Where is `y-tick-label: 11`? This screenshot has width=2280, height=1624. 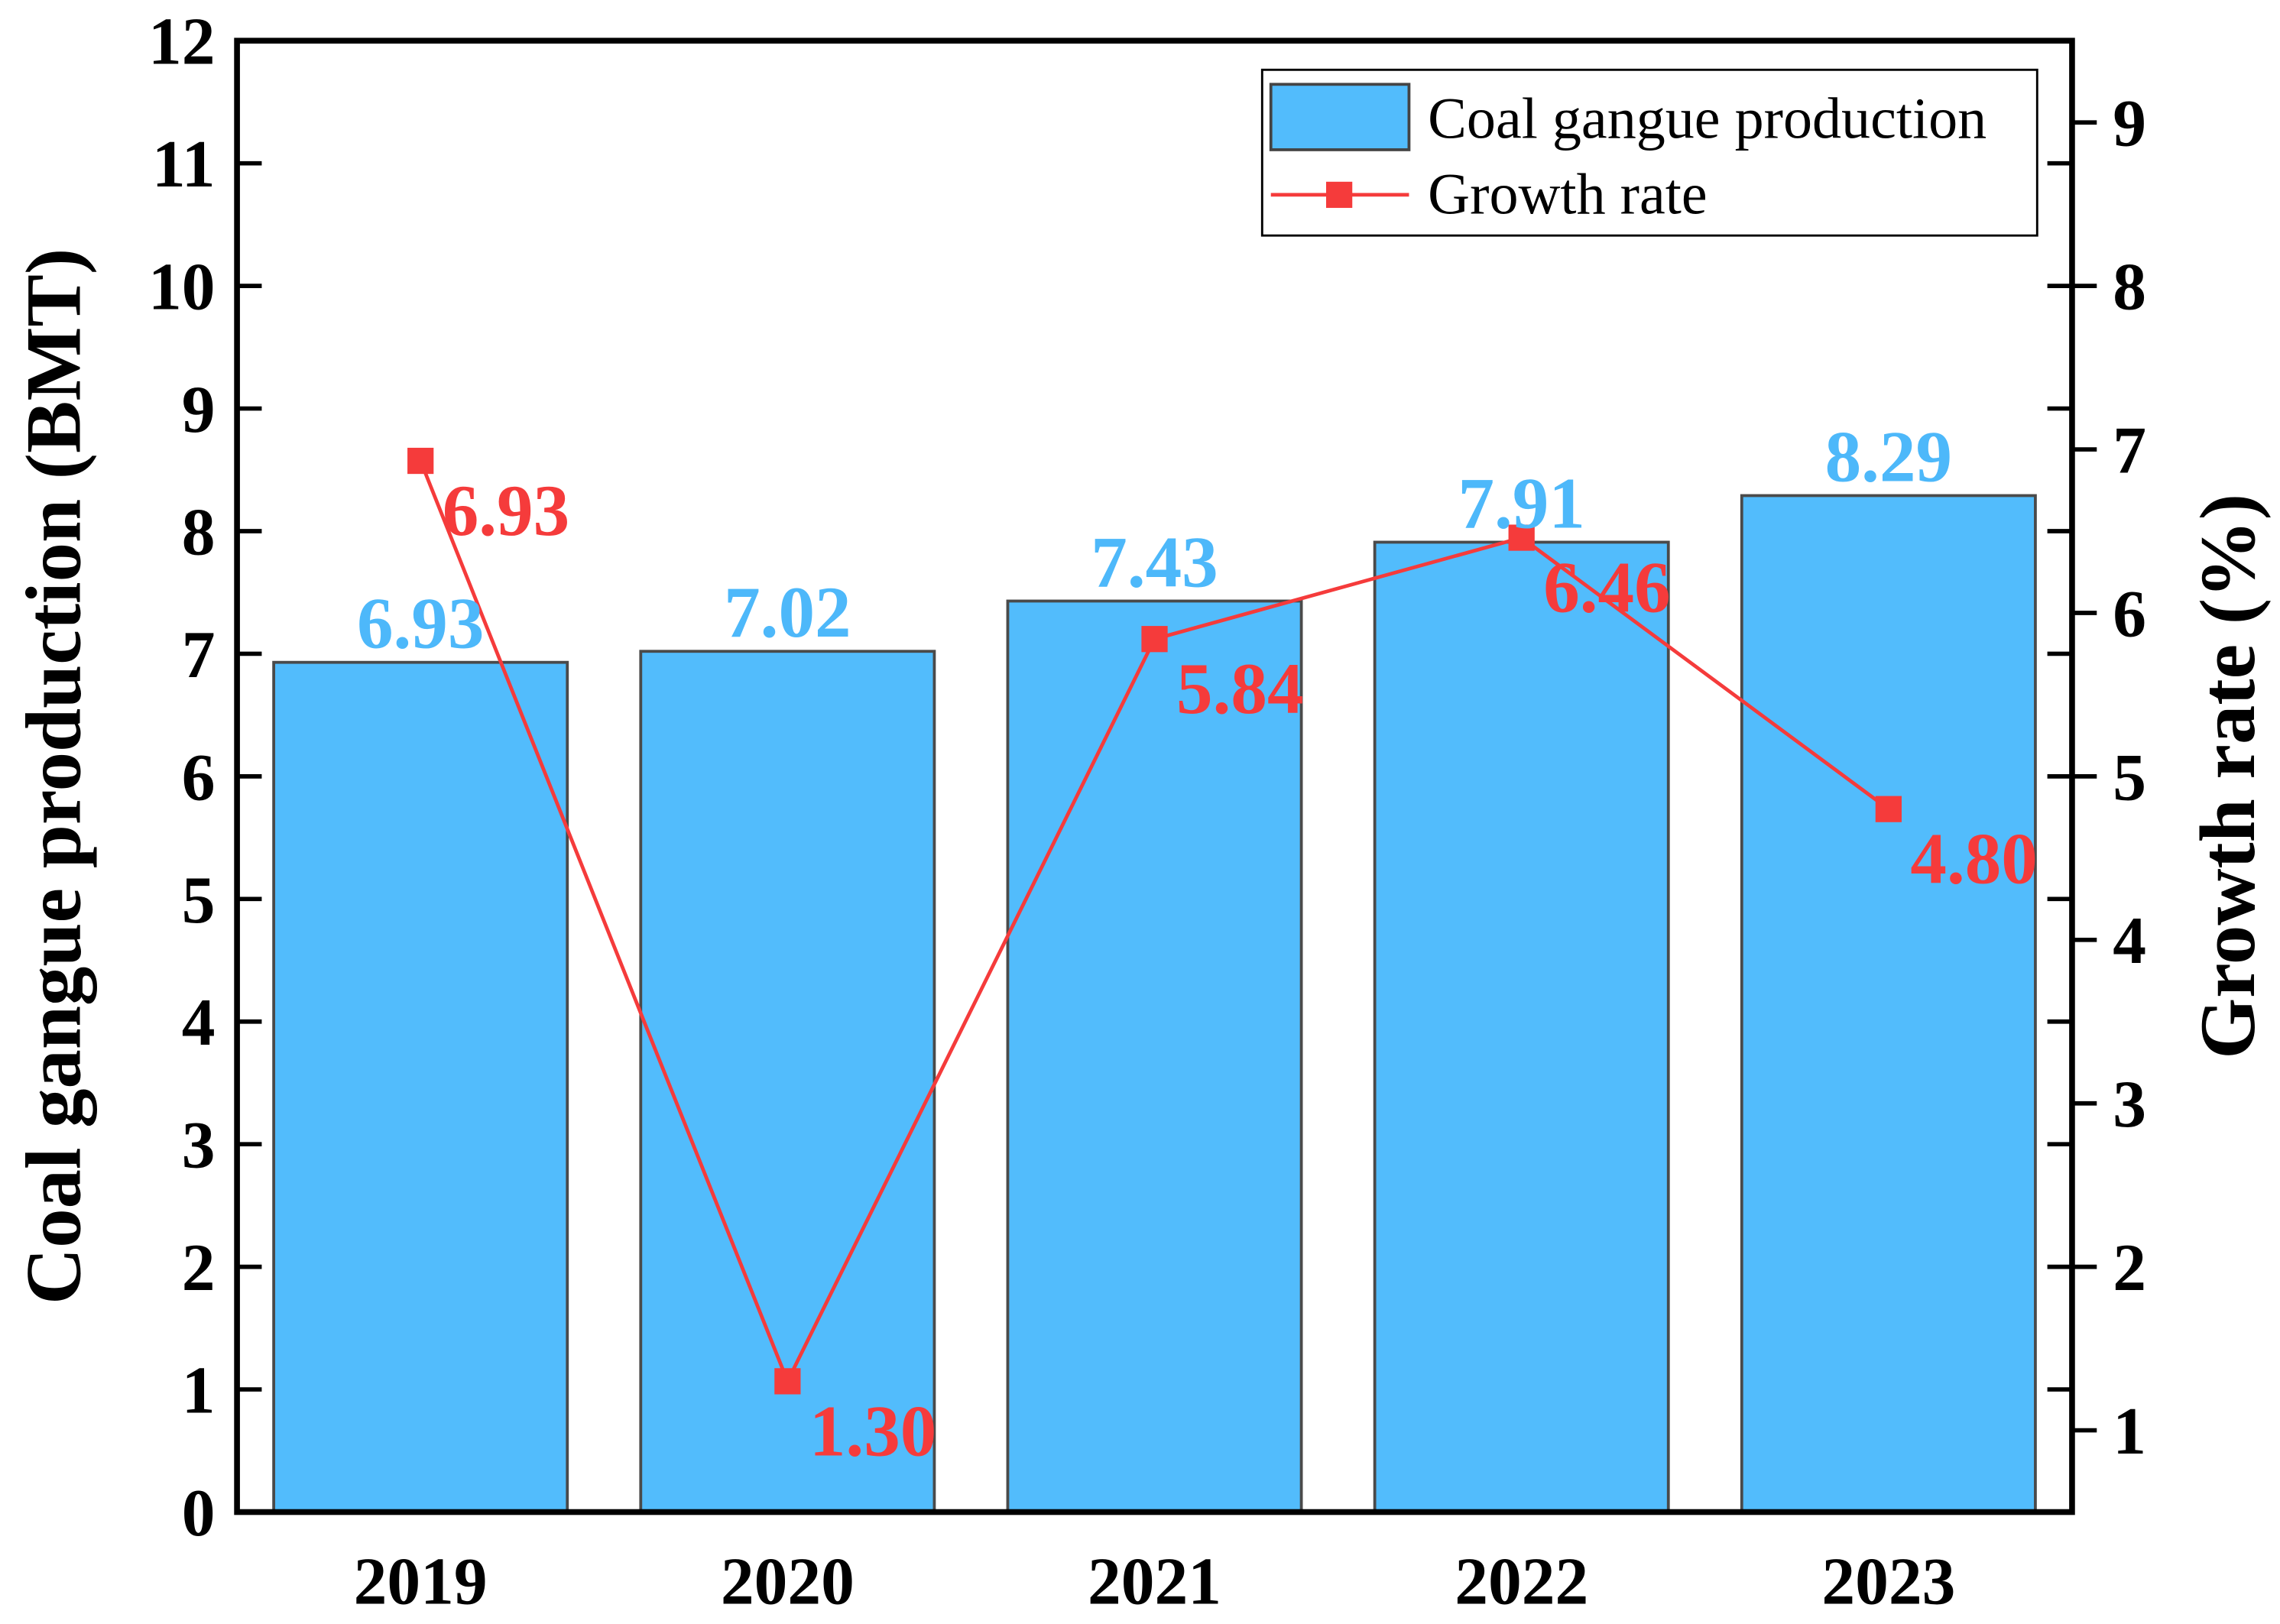 y-tick-label: 11 is located at coordinates (184, 164).